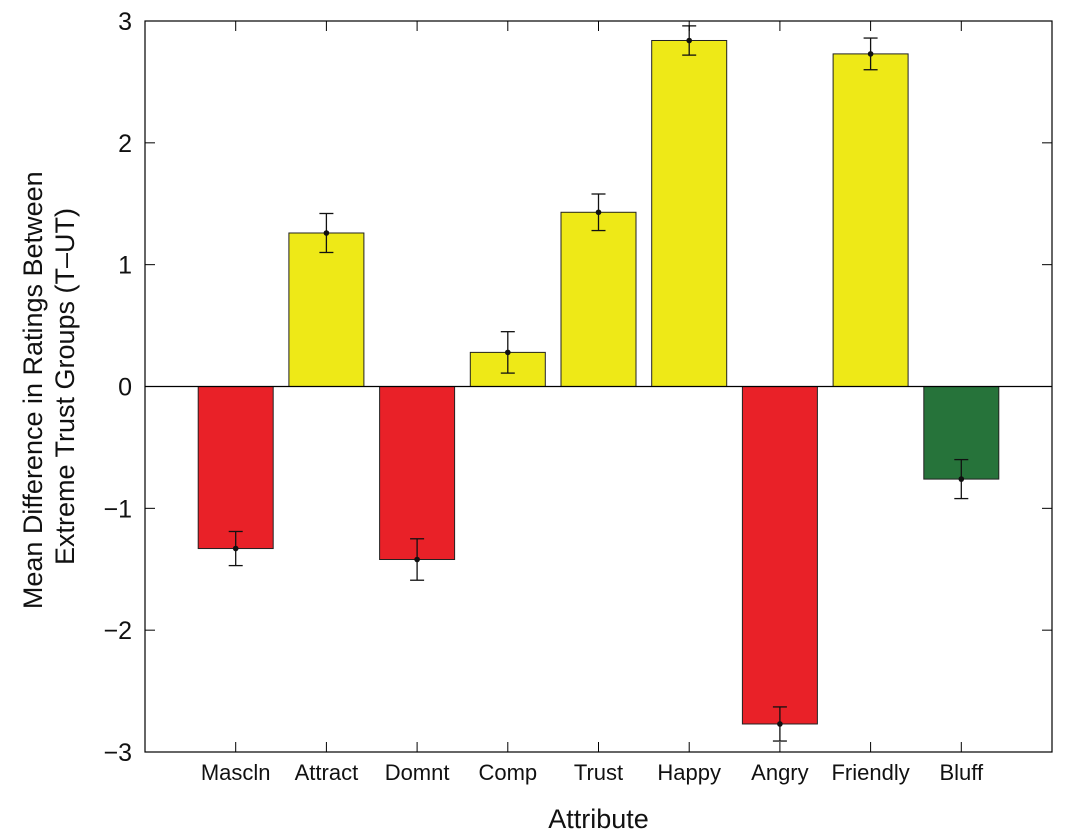 The image size is (1071, 836). What do you see at coordinates (417, 772) in the screenshot?
I see `x-tick-label-domnt: Domnt` at bounding box center [417, 772].